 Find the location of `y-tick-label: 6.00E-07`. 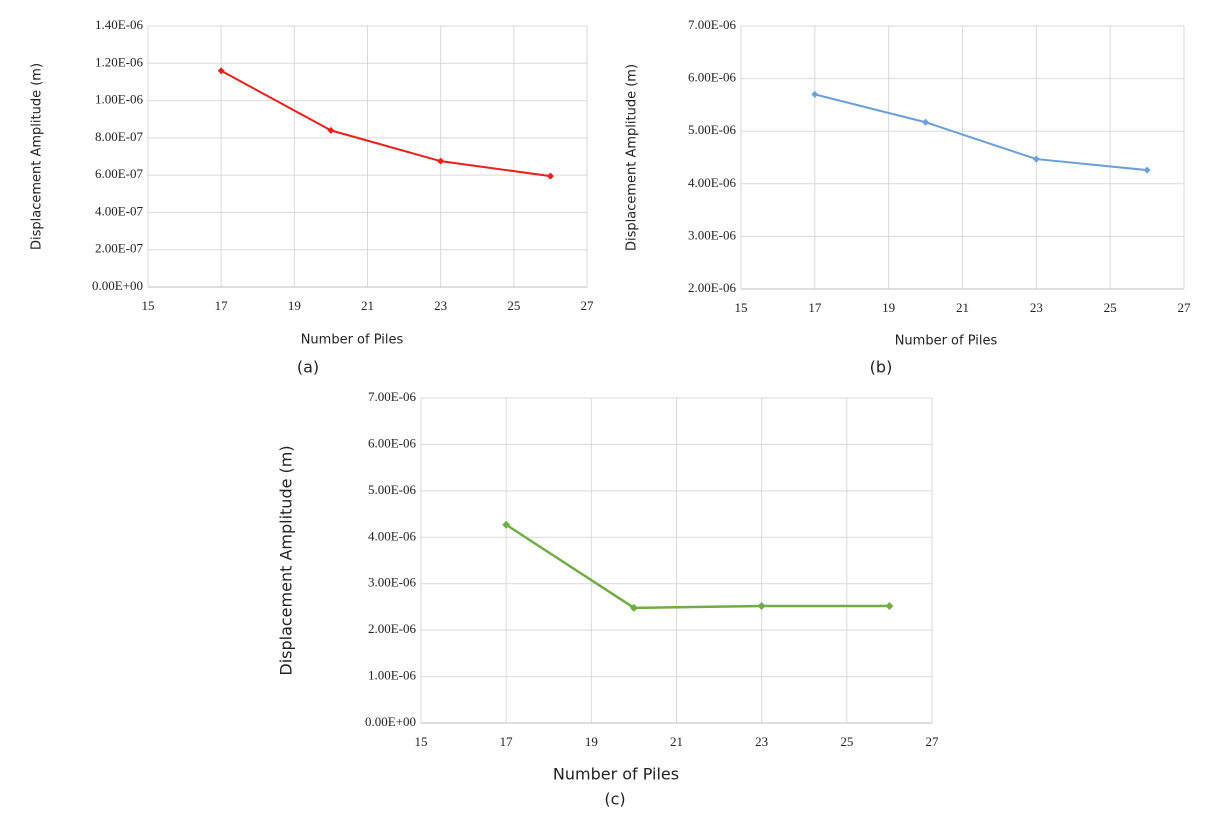

y-tick-label: 6.00E-07 is located at coordinates (119, 173).